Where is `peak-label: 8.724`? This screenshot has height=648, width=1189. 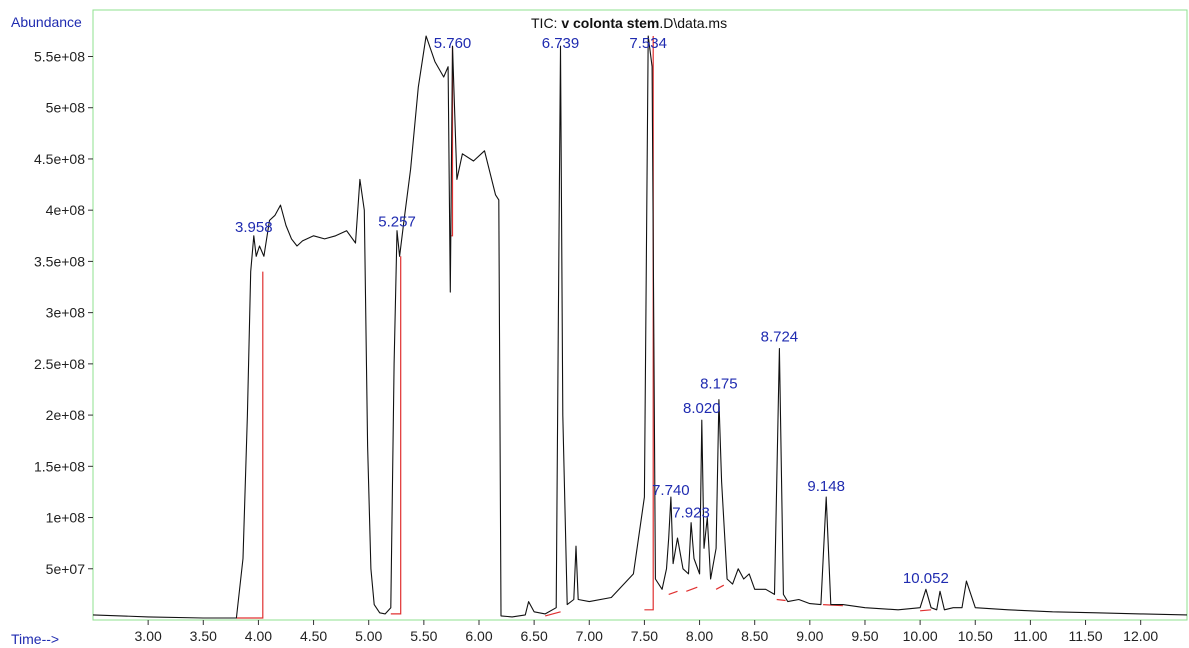
peak-label: 8.724 is located at coordinates (780, 336).